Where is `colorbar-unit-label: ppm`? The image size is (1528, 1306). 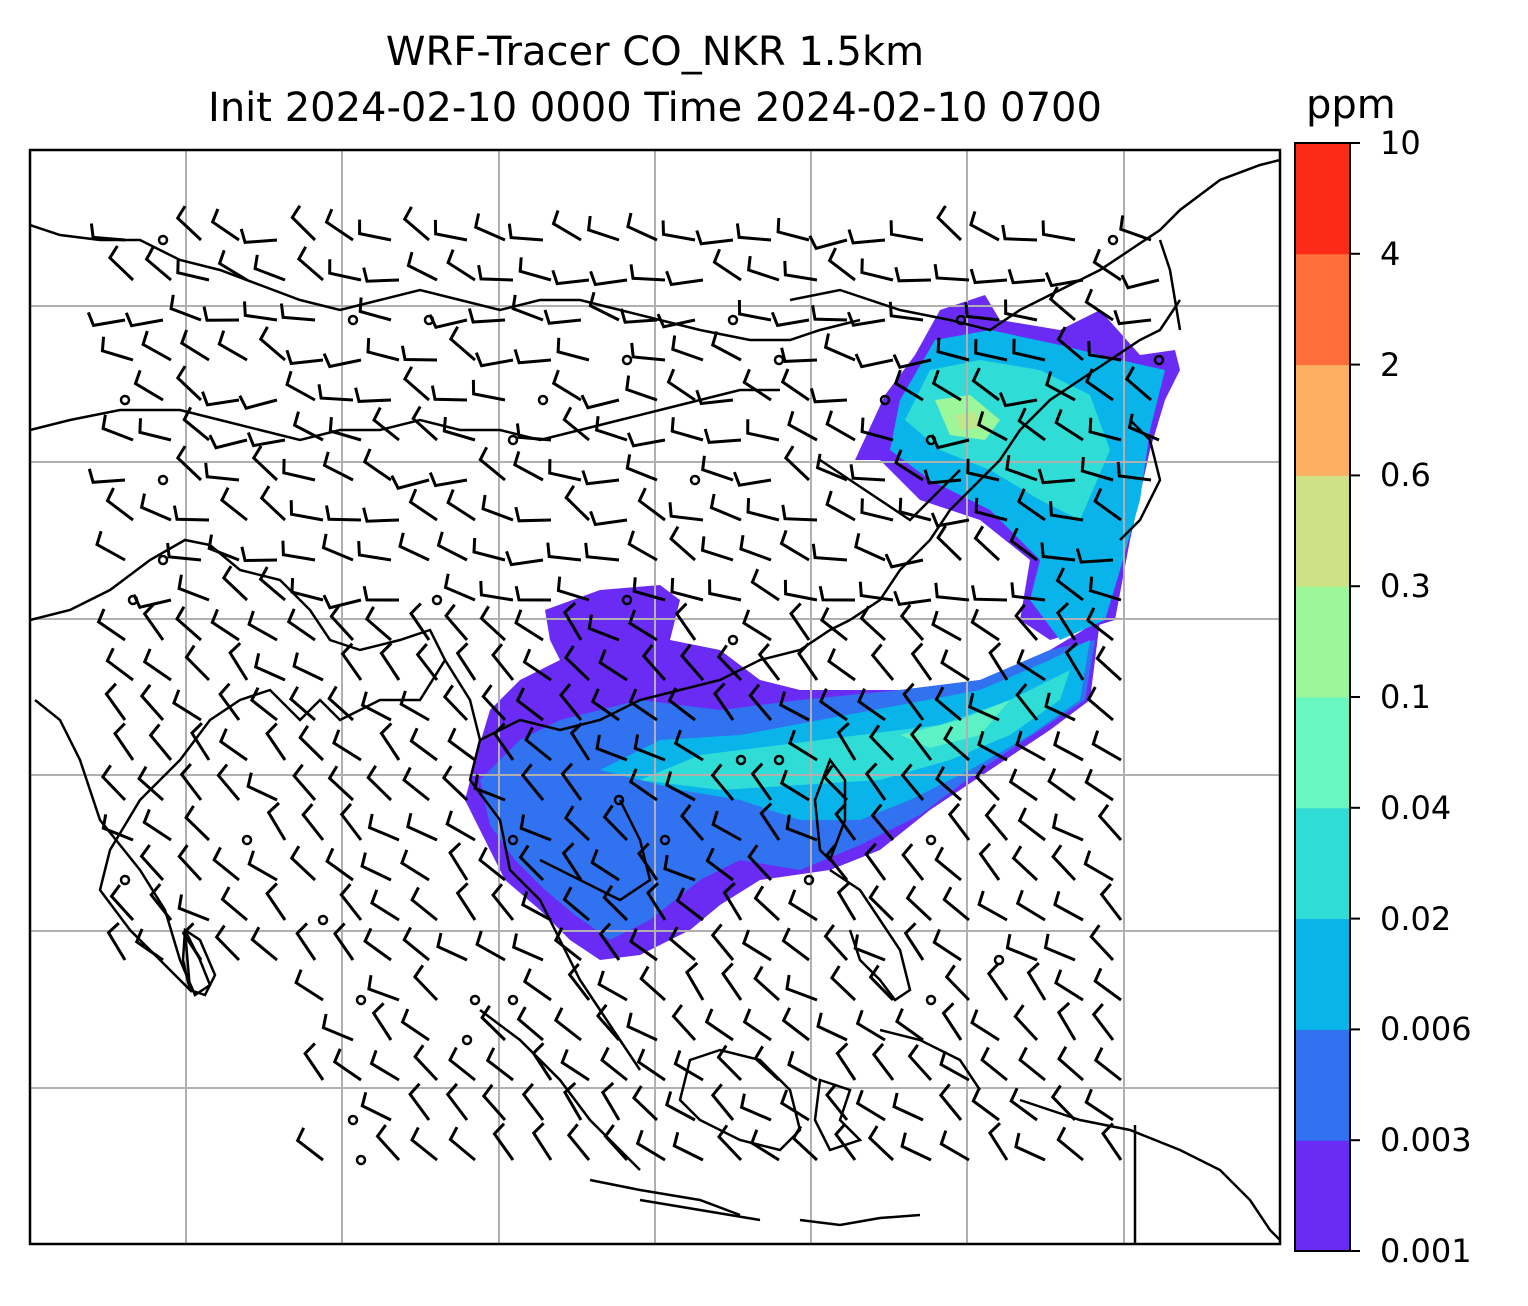
colorbar-unit-label: ppm is located at coordinates (1351, 105).